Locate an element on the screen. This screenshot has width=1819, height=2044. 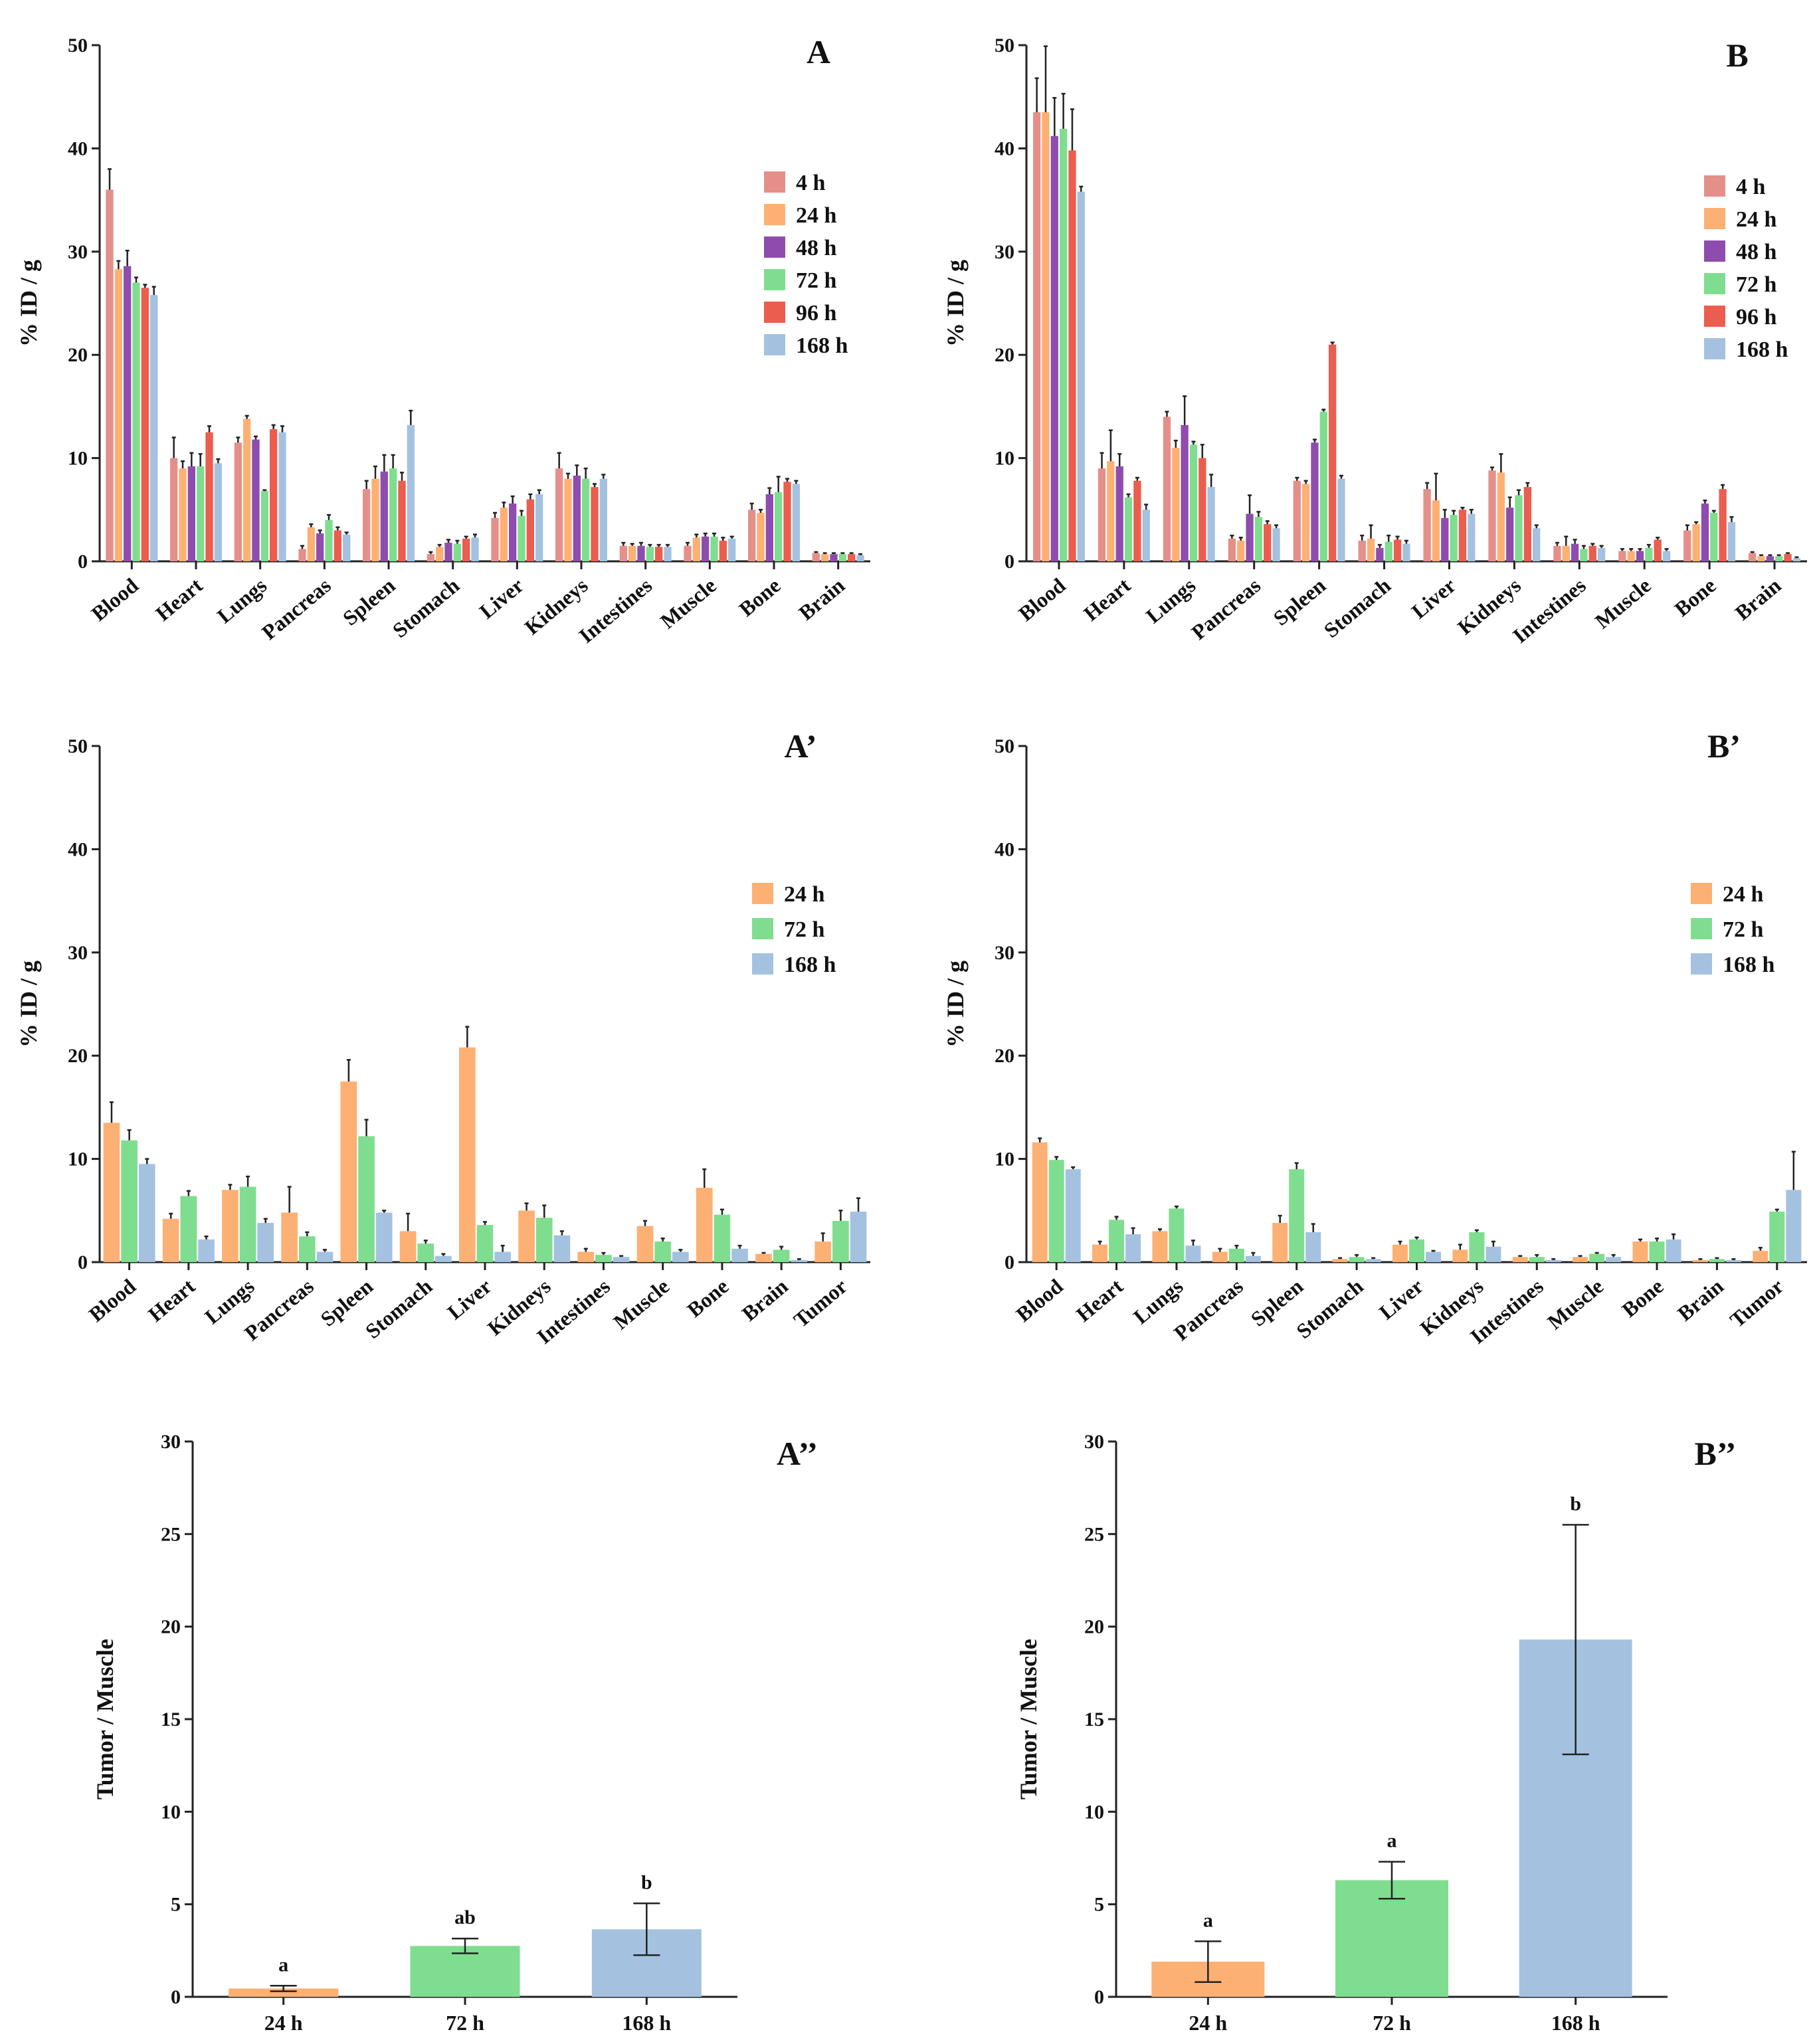
y-tick-label: 25 is located at coordinates (1094, 1534).